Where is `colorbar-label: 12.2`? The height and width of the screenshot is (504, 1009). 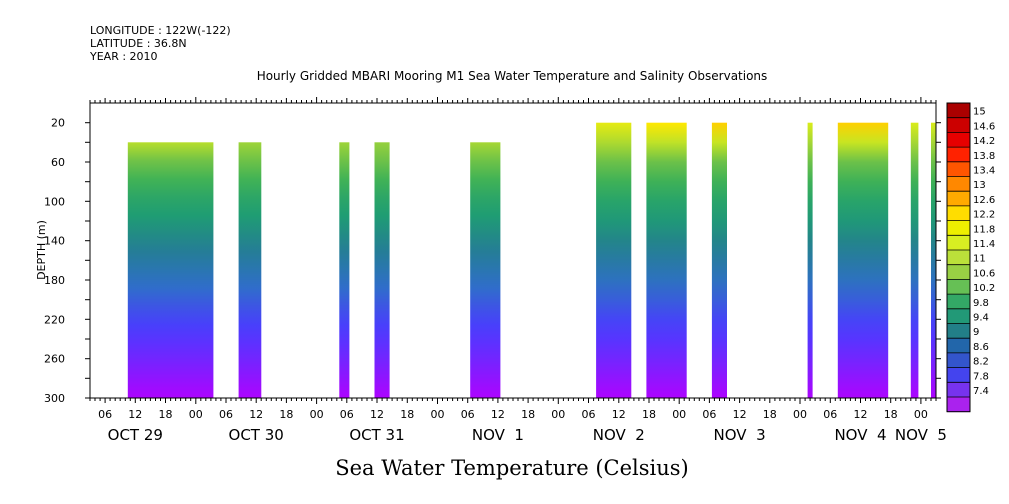 colorbar-label: 12.2 is located at coordinates (984, 215).